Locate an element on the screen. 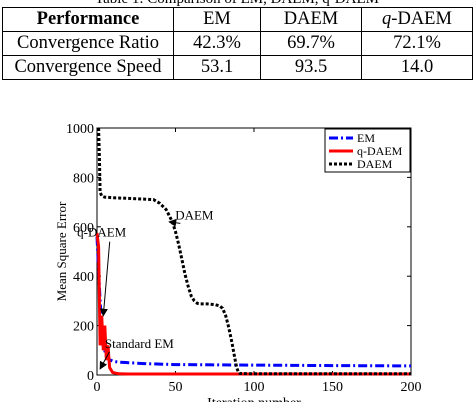 The image size is (474, 402). table-row-convergence-ratio: Convergence Ratio 42.3% 69.7% 72.1% is located at coordinates (237, 43).